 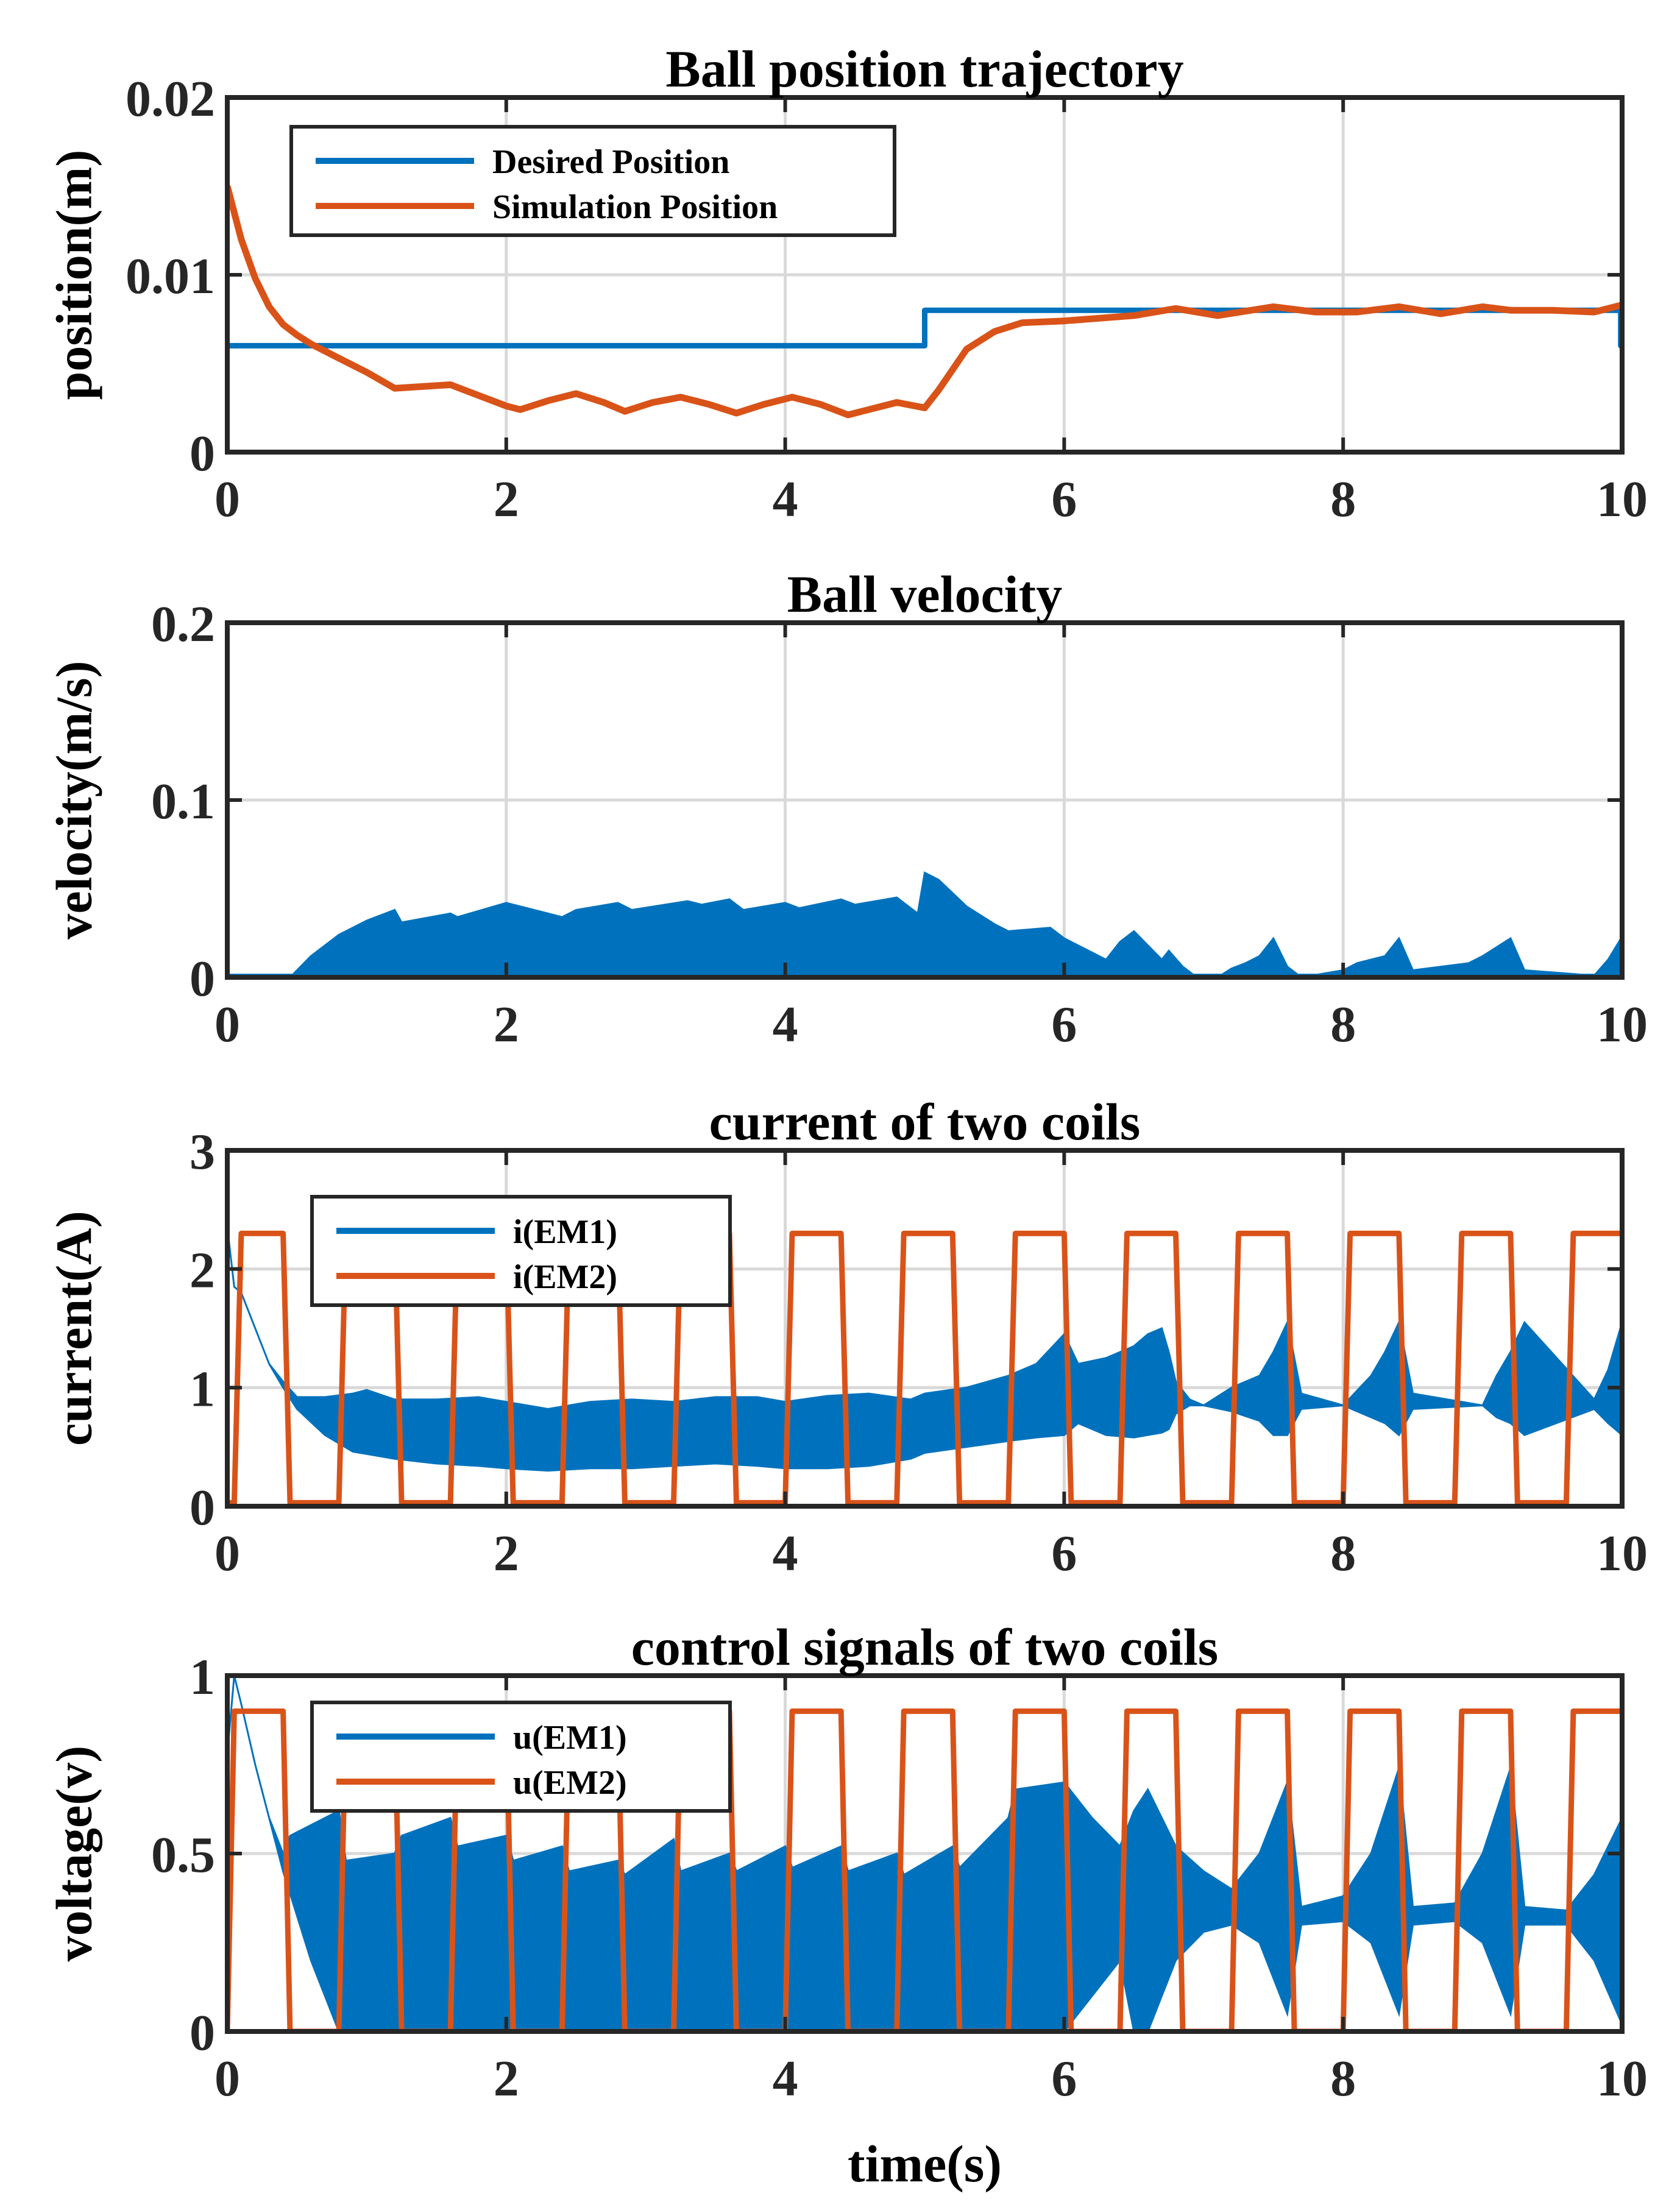 What do you see at coordinates (924, 1869) in the screenshot?
I see `voltage-em2-pulse` at bounding box center [924, 1869].